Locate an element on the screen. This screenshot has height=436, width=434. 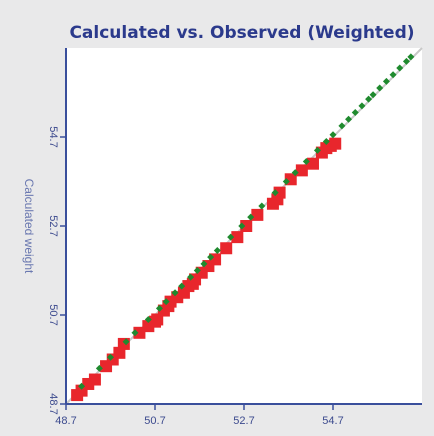
x-tick-label: 52.7 is located at coordinates (243, 421).